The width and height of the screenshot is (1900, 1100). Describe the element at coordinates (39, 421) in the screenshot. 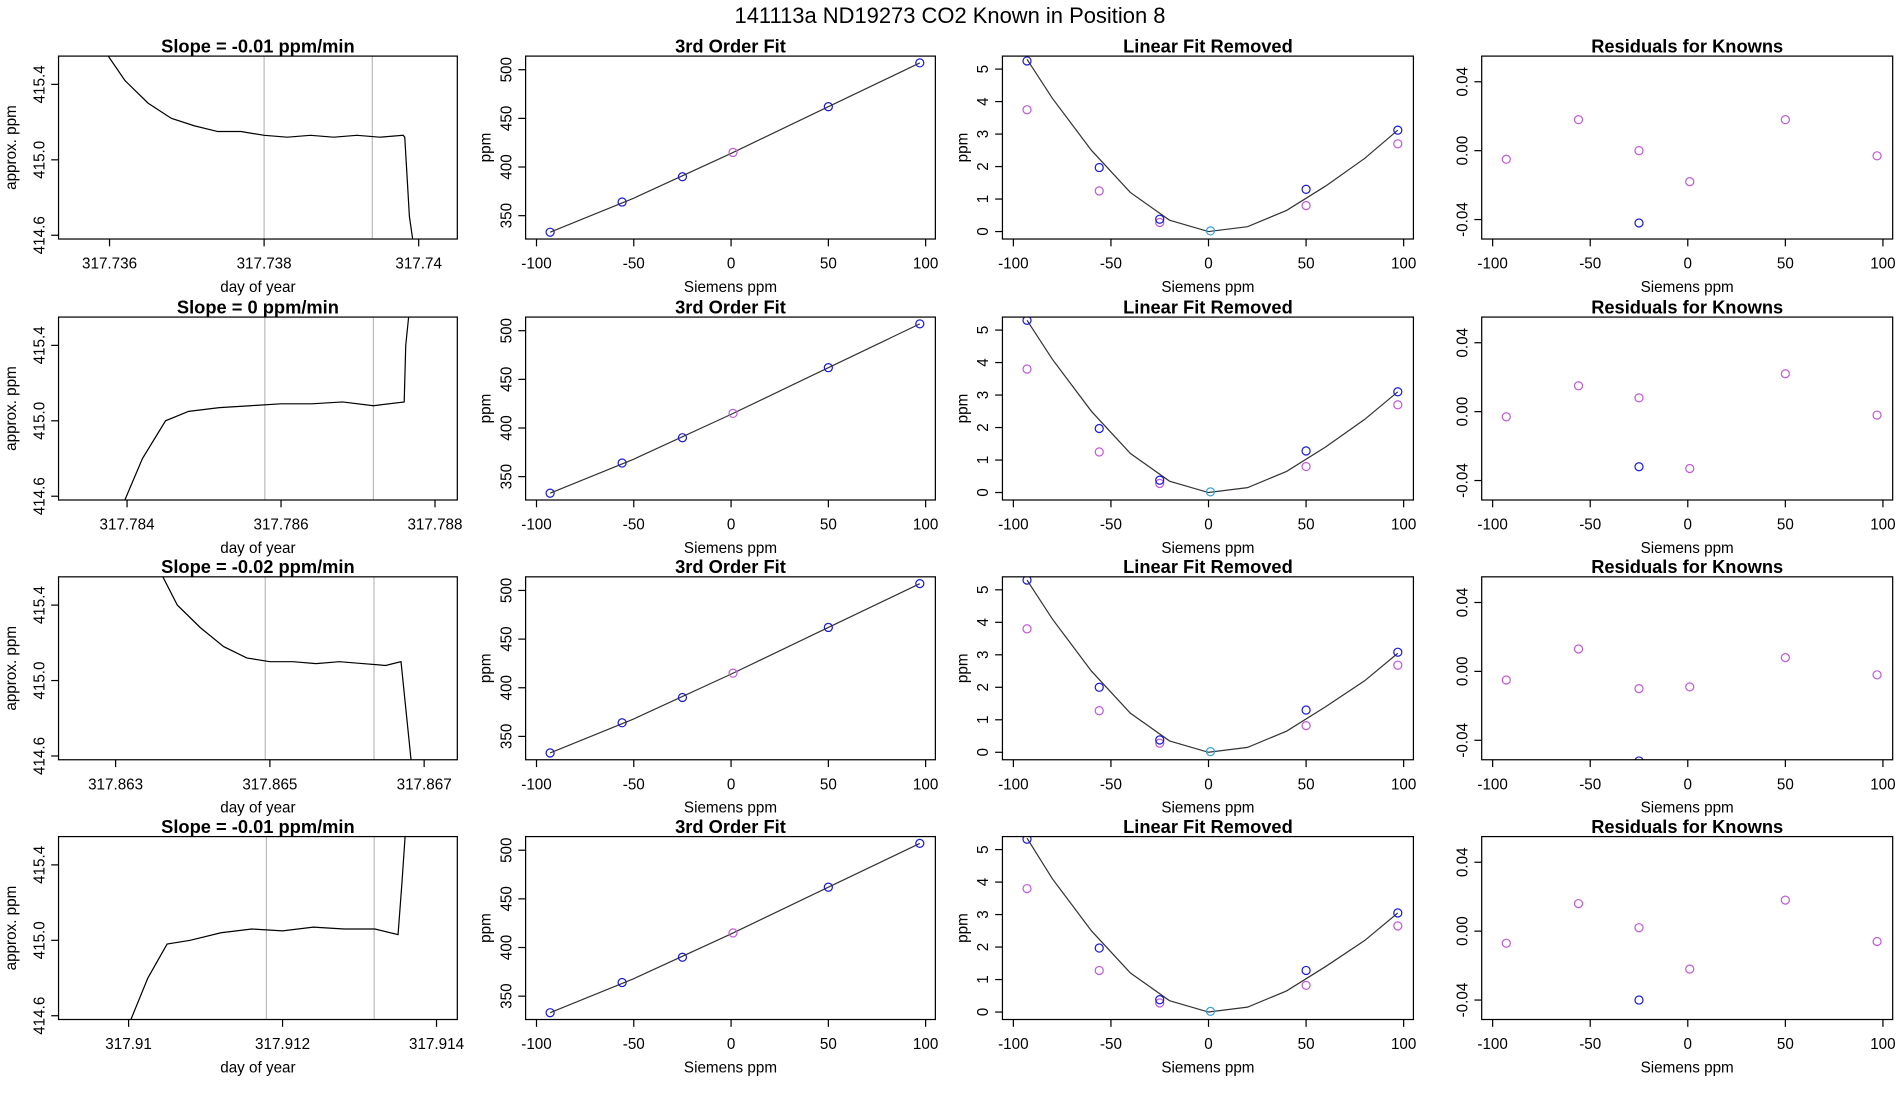

I see `y-tick-label: 415.0` at that location.